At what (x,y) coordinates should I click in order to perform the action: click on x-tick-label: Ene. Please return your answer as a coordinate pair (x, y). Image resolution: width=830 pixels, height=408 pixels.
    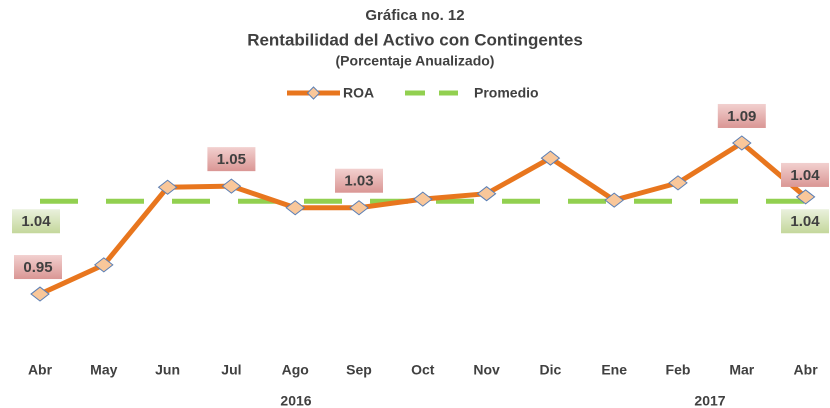
    Looking at the image, I should click on (614, 370).